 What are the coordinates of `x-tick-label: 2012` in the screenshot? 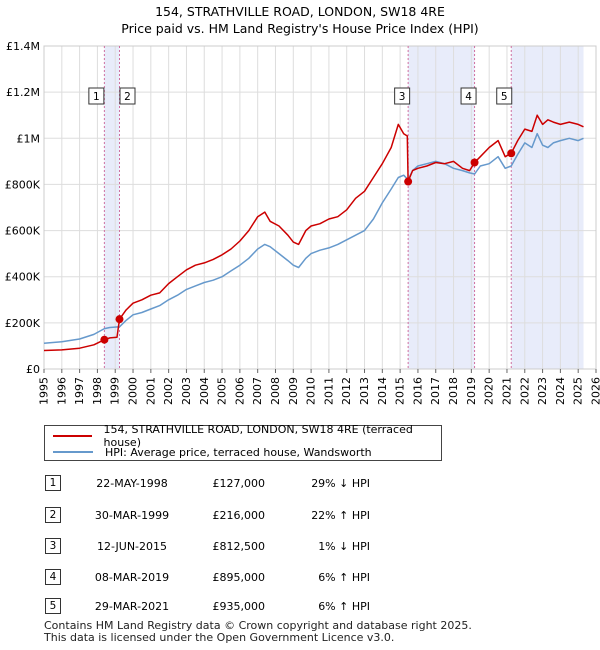 It's located at (346, 391).